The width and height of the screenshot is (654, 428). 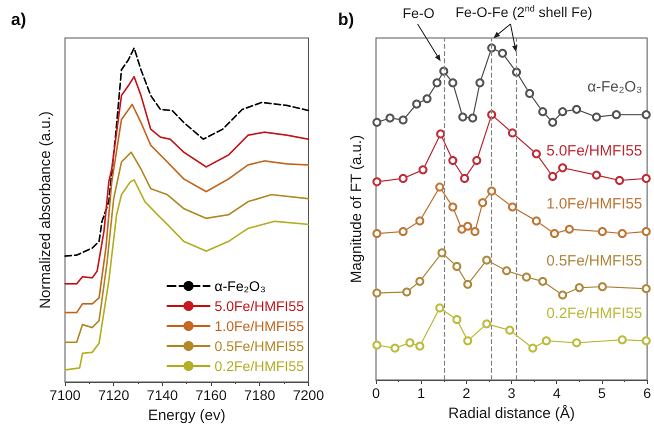 I want to click on series-label: α-Fe₂O₃, so click(x=614, y=87).